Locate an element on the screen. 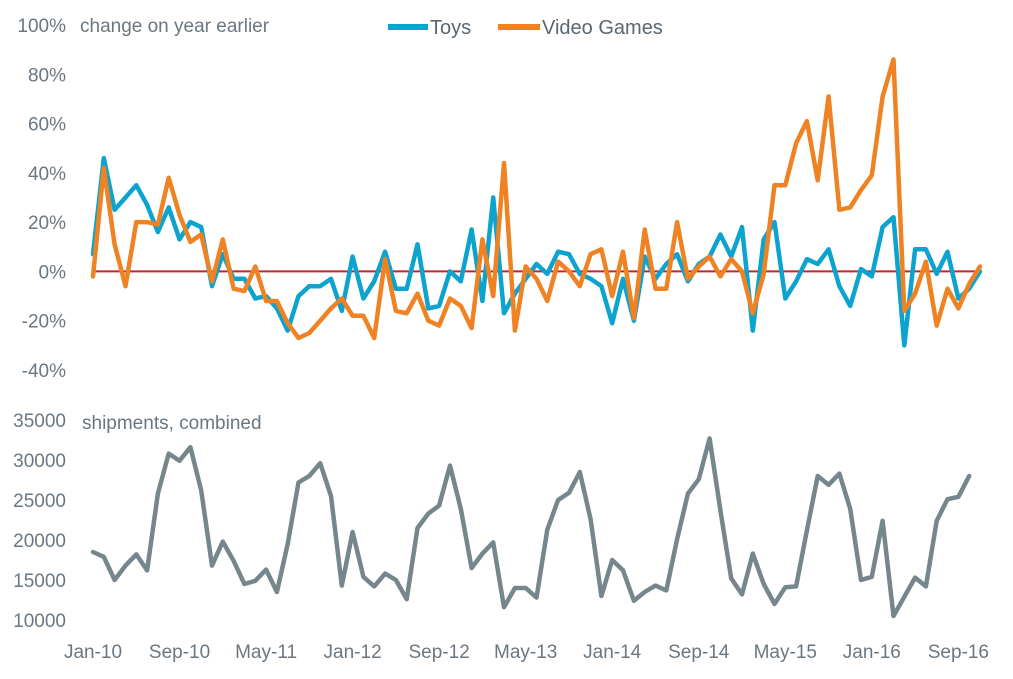  top-ytick-40: -40% is located at coordinates (44, 371).